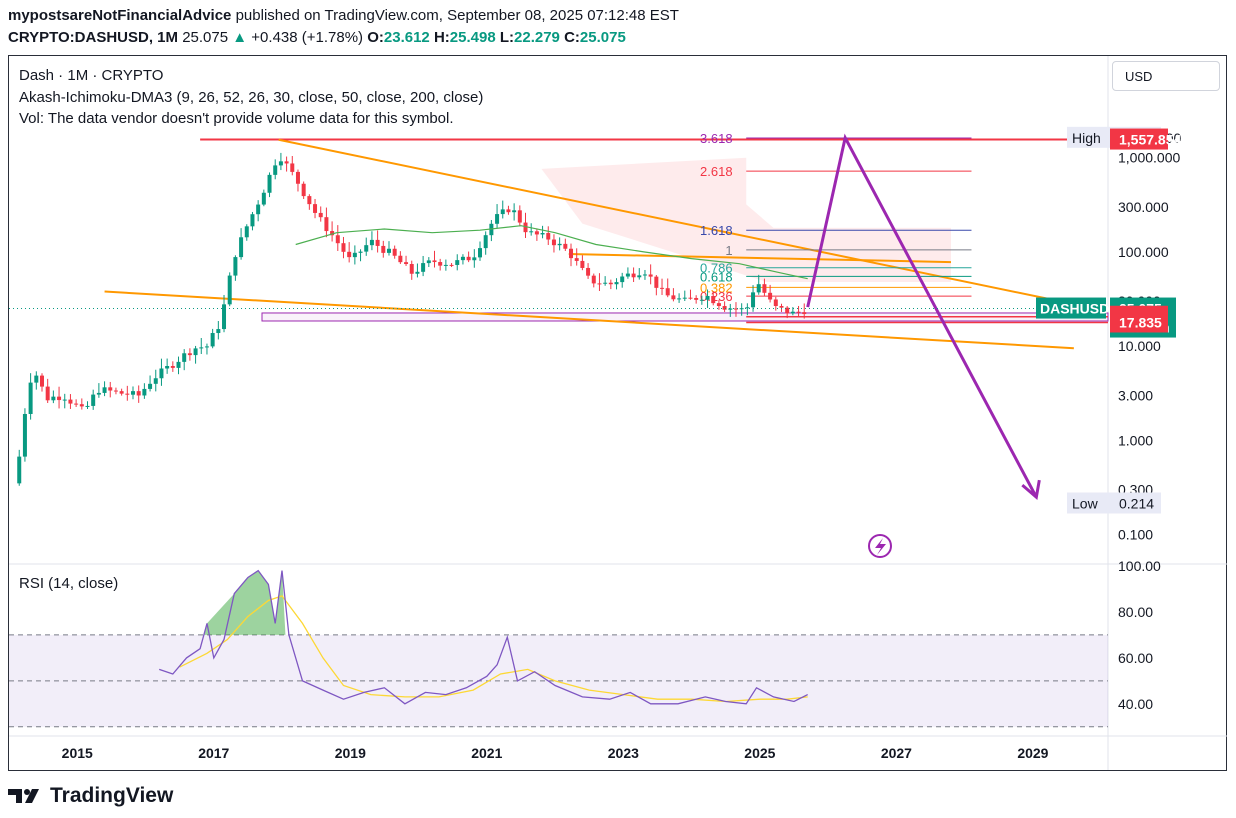 This screenshot has width=1236, height=818. I want to click on low-label: L:, so click(507, 37).